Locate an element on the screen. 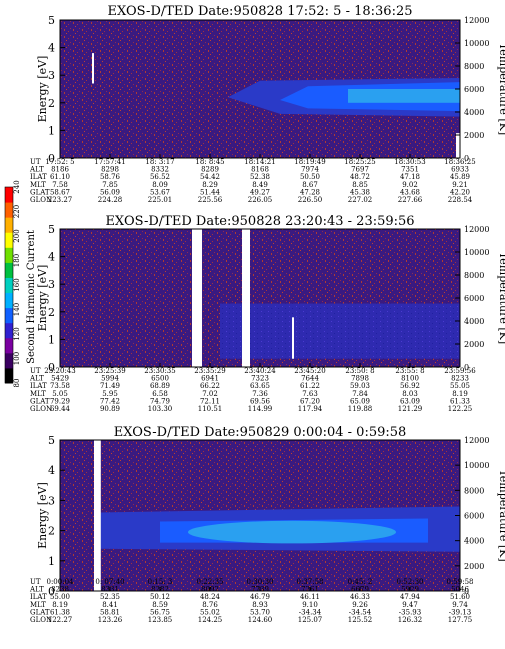 This screenshot has width=505, height=649. table-cell: 124.60 is located at coordinates (260, 620).